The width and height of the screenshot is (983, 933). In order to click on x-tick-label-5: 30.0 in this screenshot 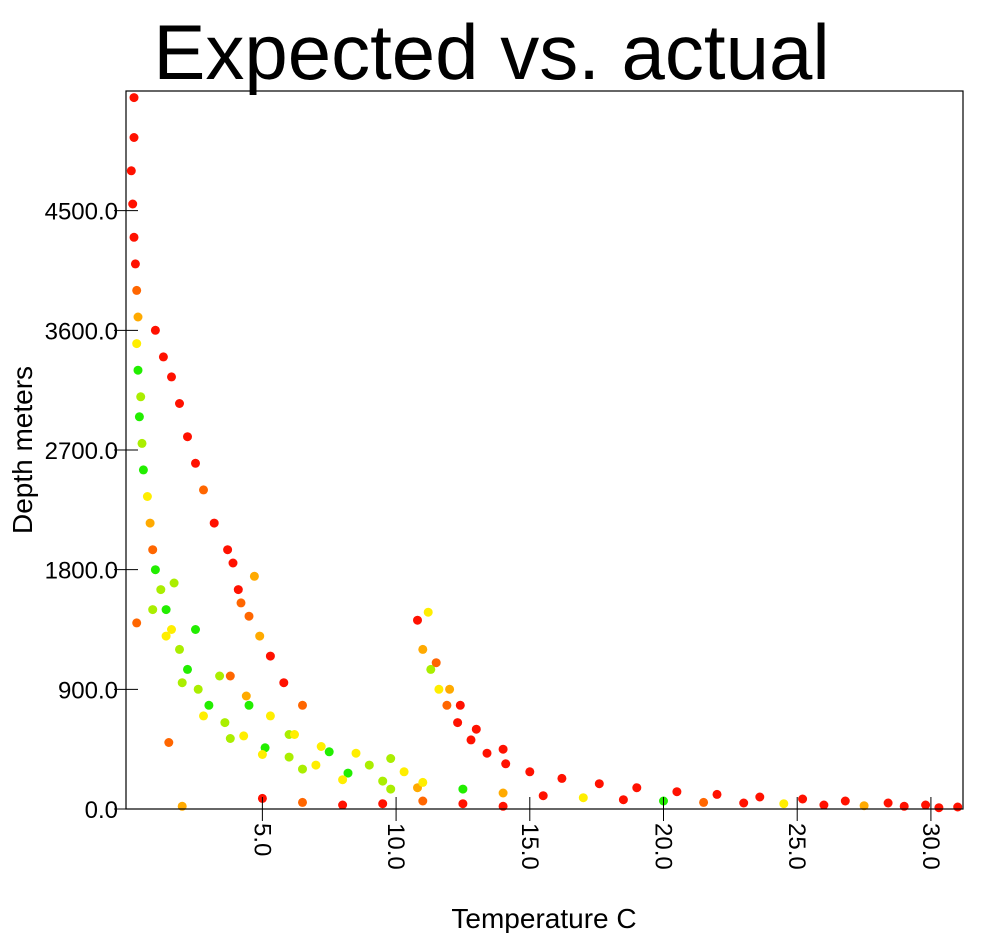, I will do `click(930, 846)`.